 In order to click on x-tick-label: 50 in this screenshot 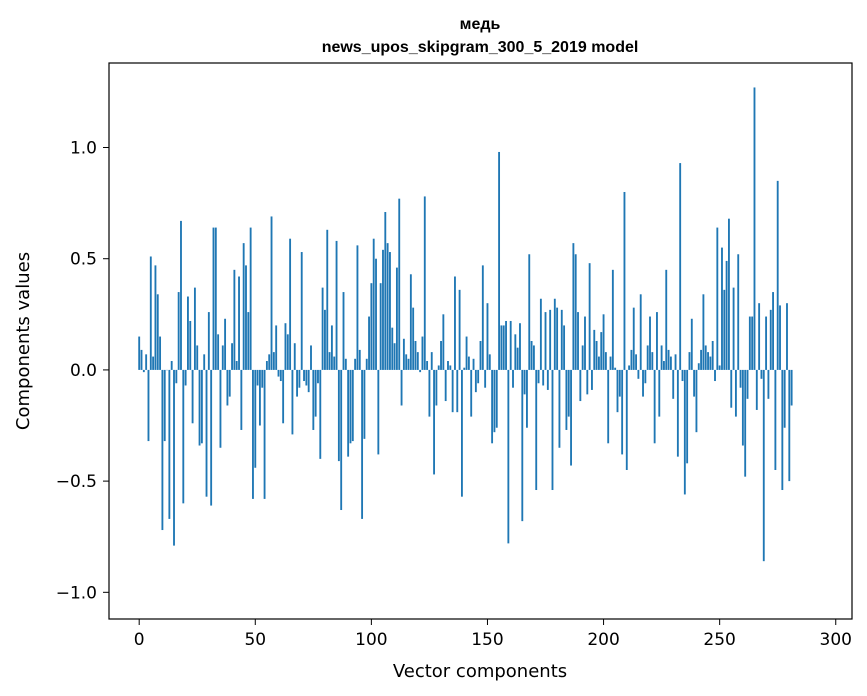, I will do `click(255, 640)`.